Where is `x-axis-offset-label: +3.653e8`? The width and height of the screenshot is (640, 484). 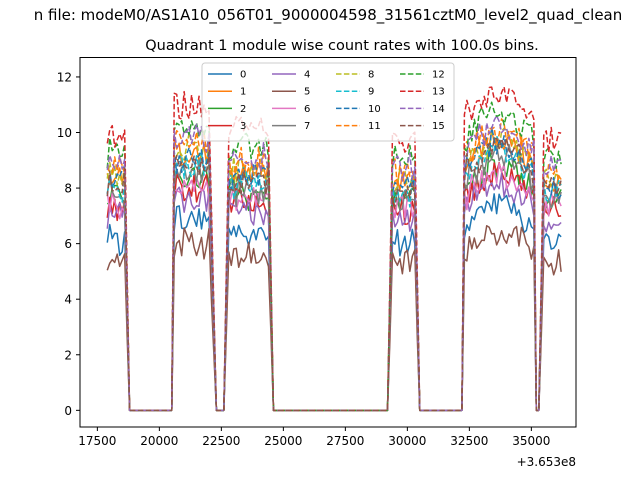
x-axis-offset-label: +3.653e8 is located at coordinates (546, 462).